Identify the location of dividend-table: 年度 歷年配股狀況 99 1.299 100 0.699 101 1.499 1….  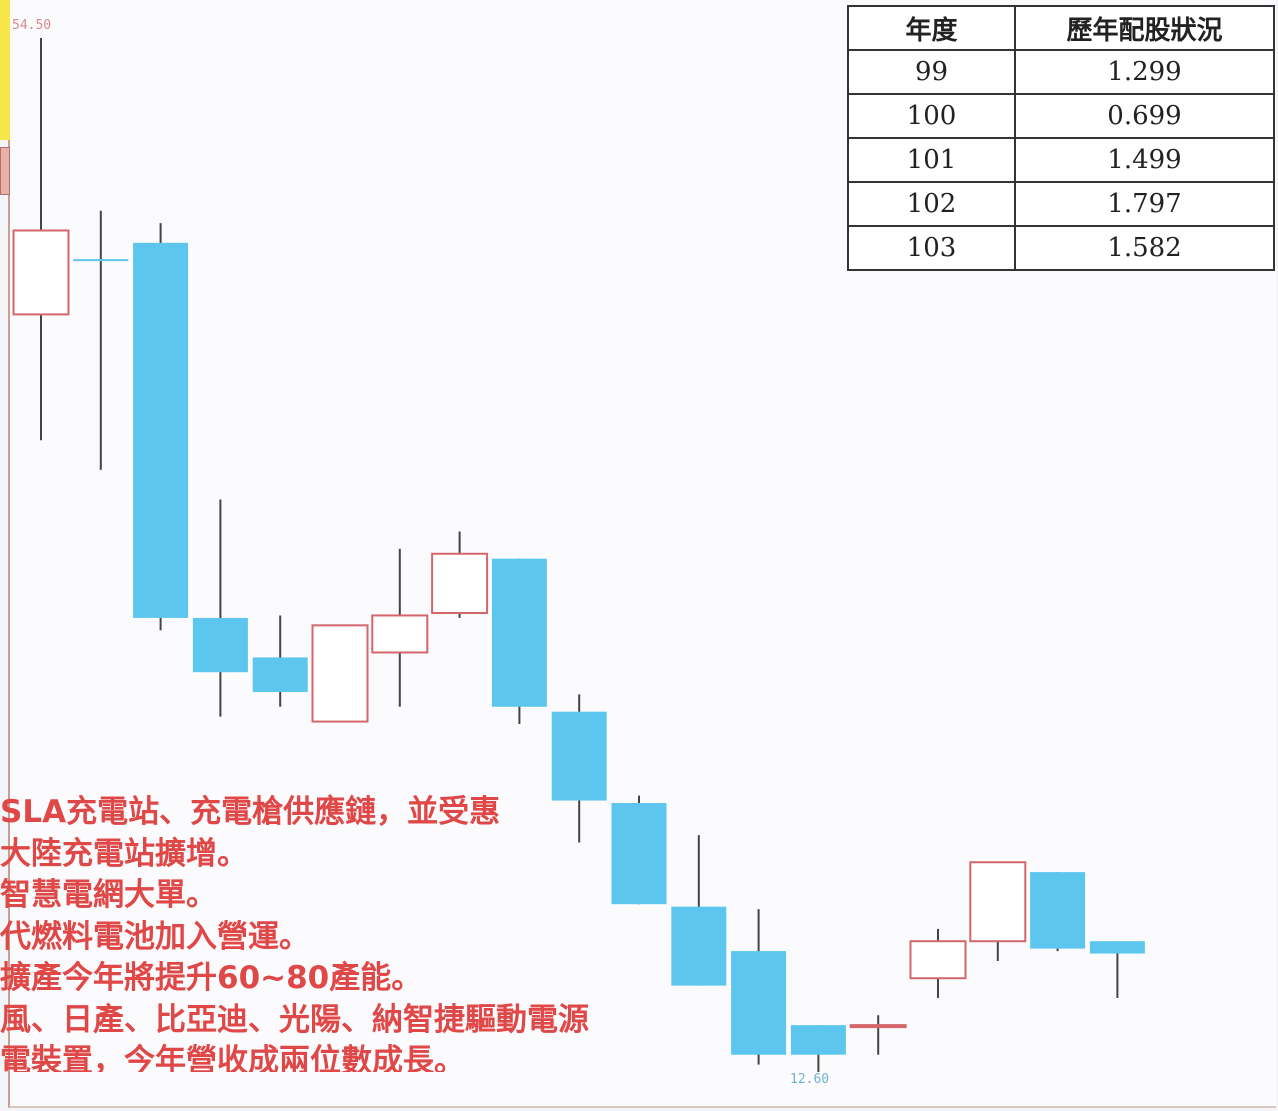
(1061, 138).